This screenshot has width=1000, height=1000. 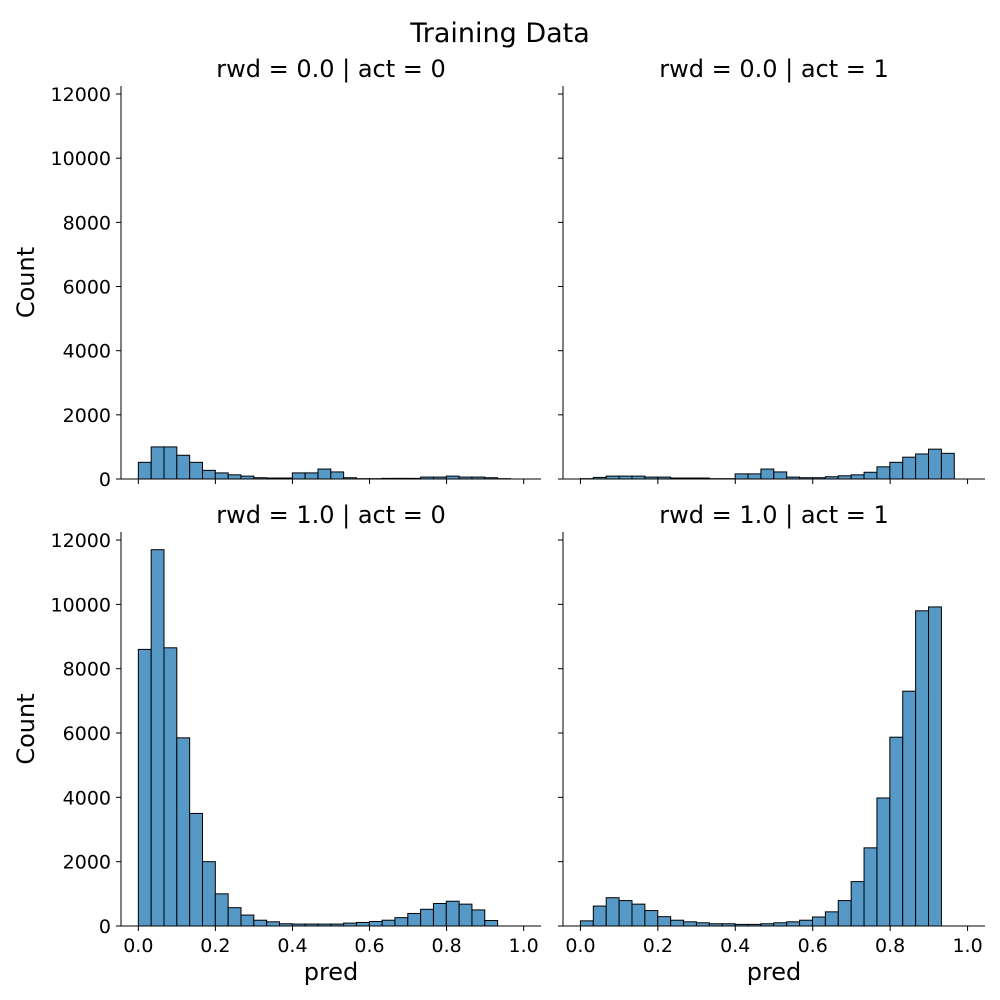 What do you see at coordinates (331, 515) in the screenshot?
I see `panel-title: rwd = 1.0 | act = 0` at bounding box center [331, 515].